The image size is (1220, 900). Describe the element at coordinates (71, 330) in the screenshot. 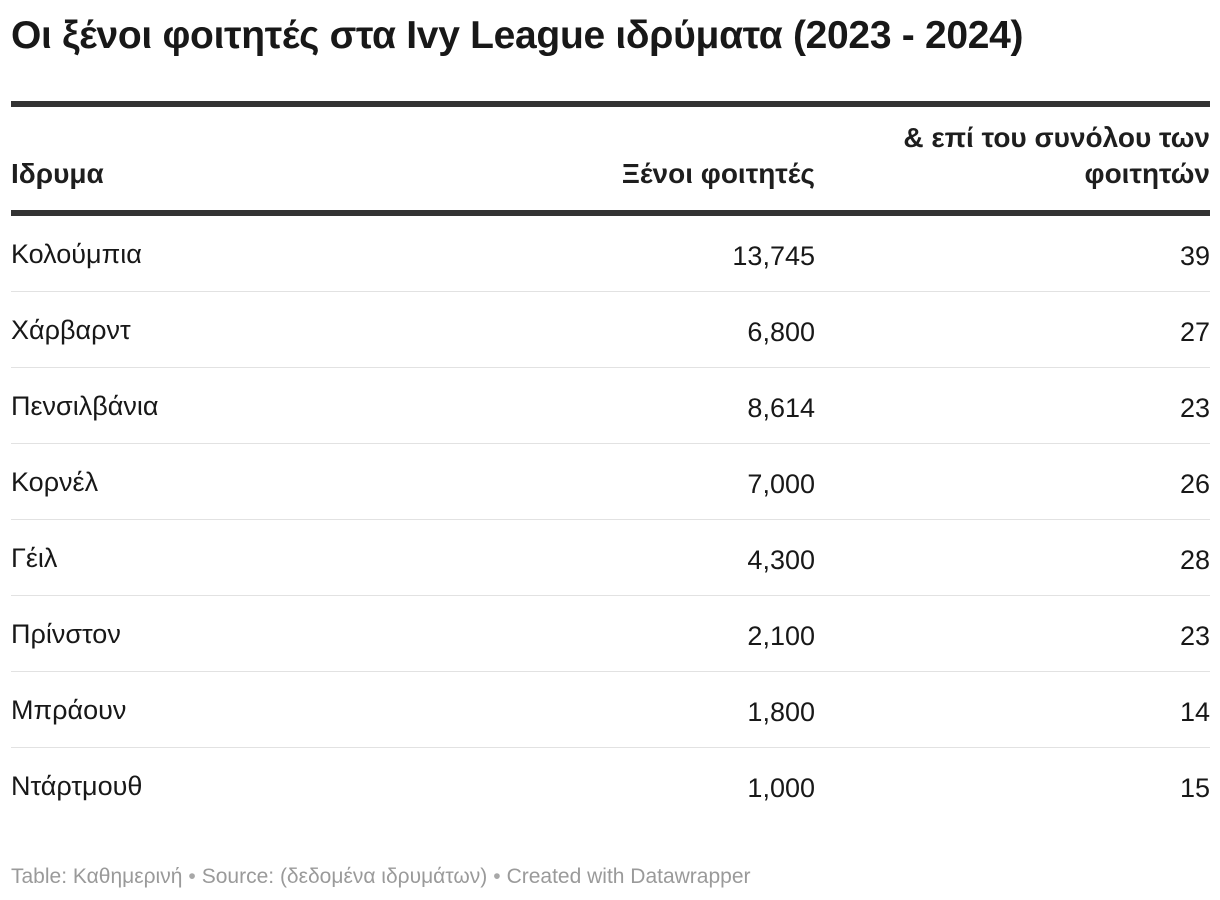

I see `cell-institution: Χάρβαρντ` at that location.